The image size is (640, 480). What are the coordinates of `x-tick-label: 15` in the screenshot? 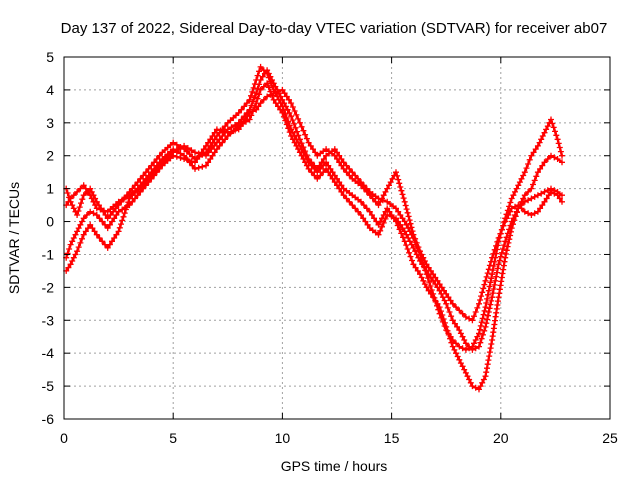 It's located at (392, 438).